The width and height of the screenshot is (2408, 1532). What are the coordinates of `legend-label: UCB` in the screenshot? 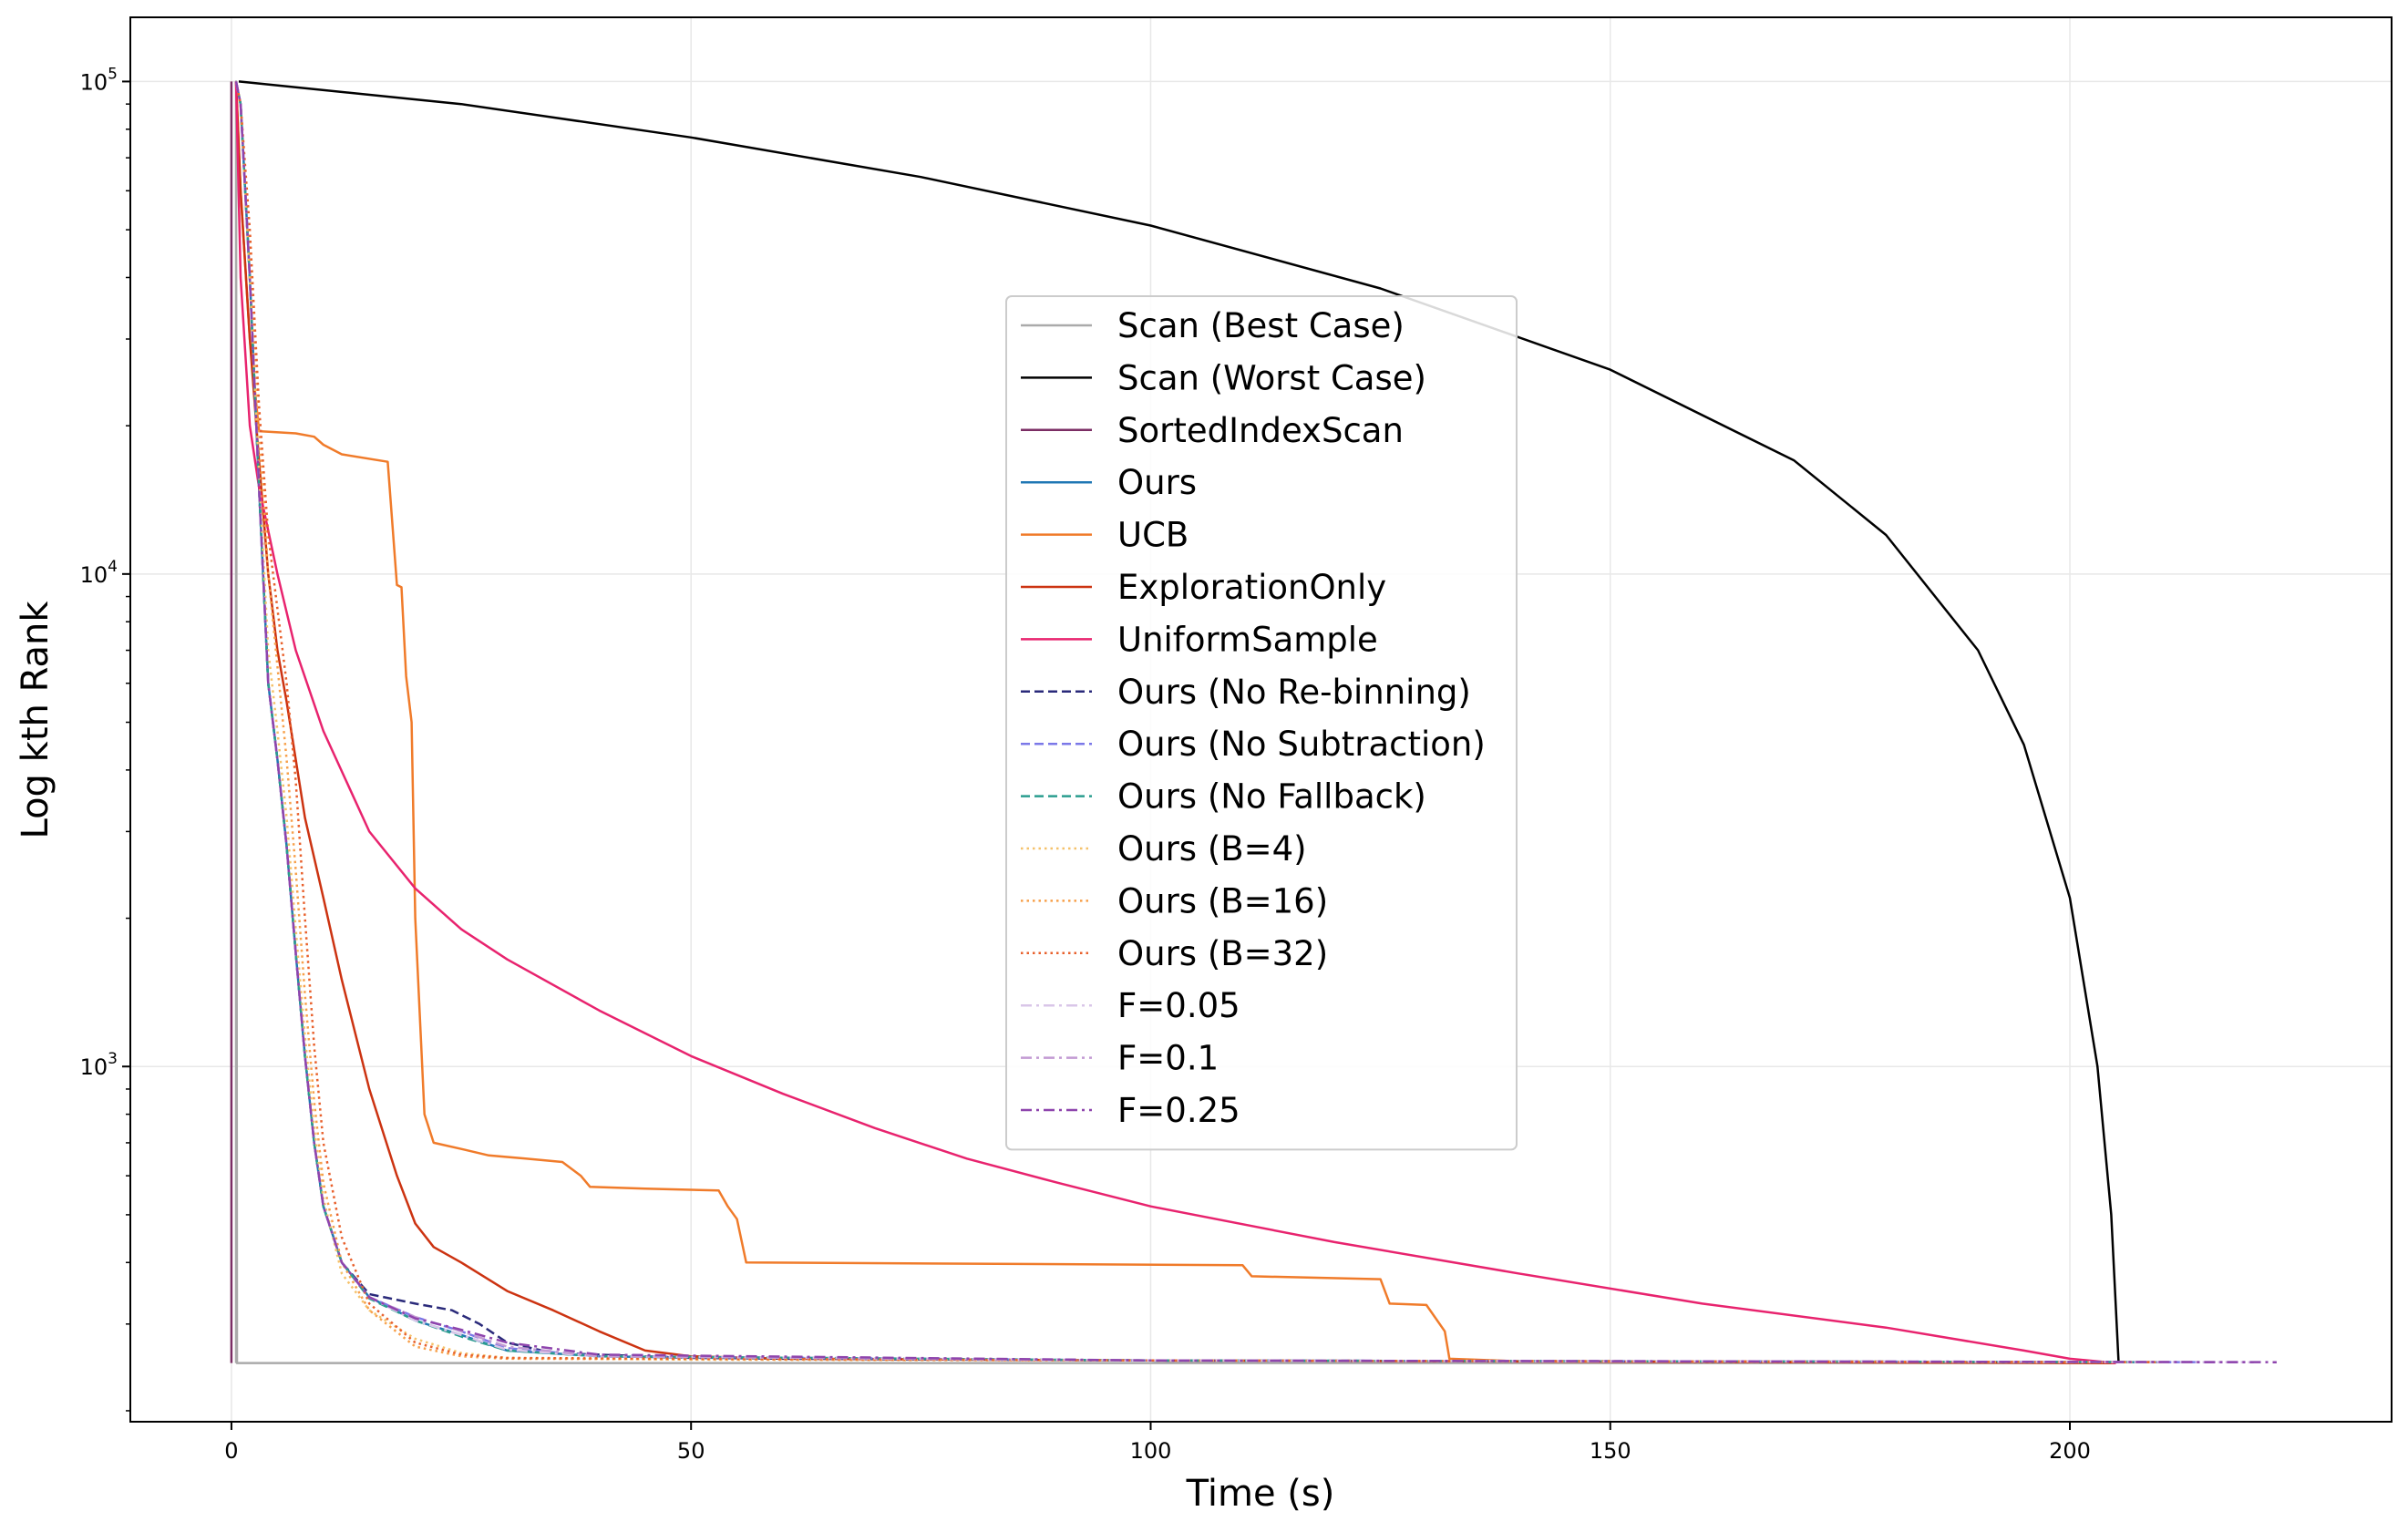 It's located at (1153, 535).